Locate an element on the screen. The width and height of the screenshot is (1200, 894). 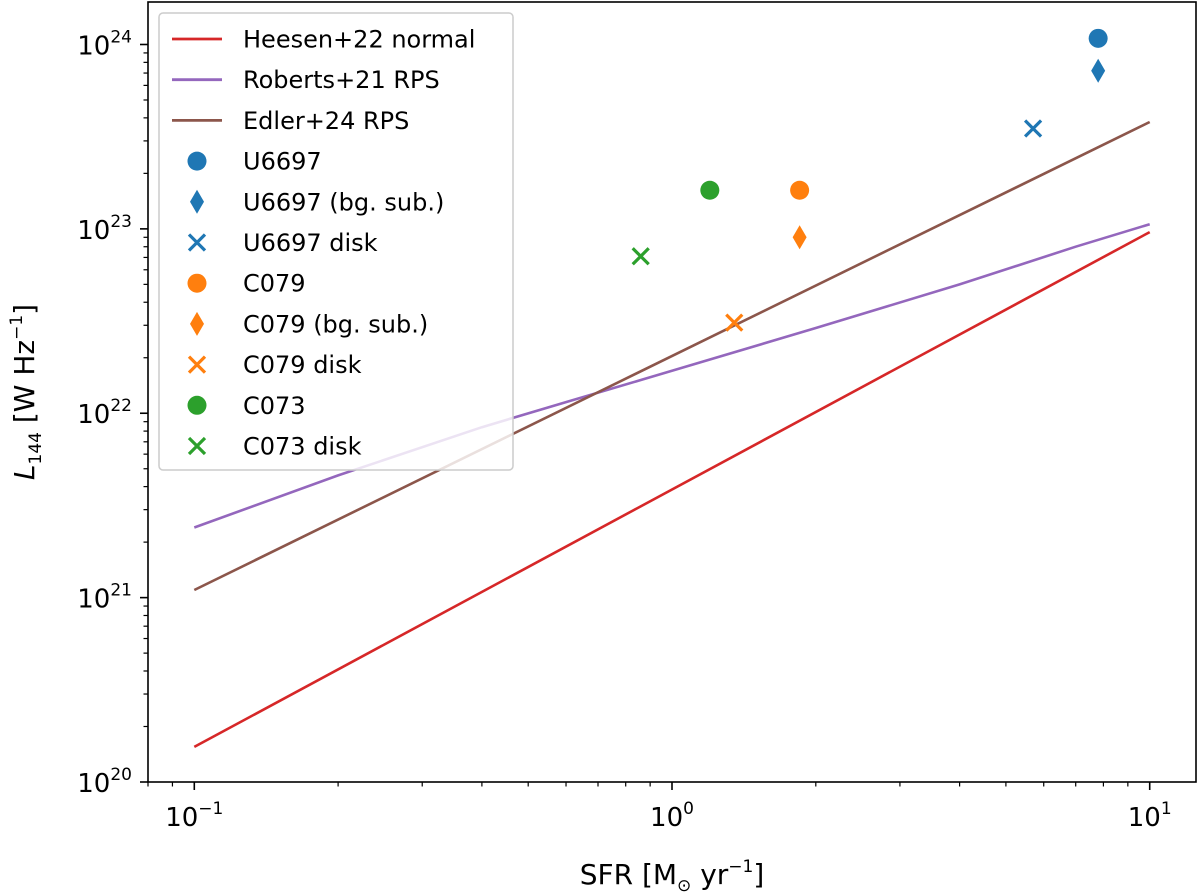
y-tick-label: 1024 is located at coordinates (104, 44).